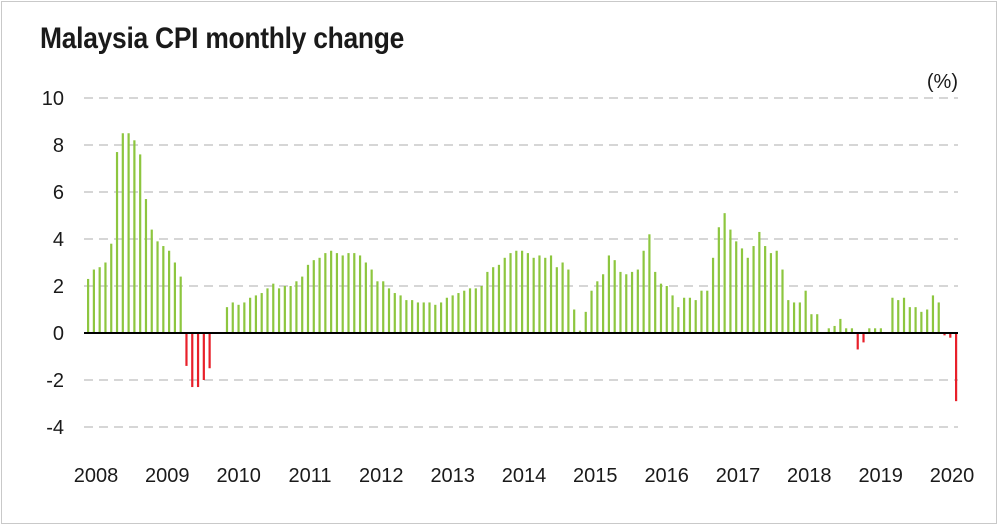 This screenshot has height=527, width=1000. I want to click on x-tick-label: 2016, so click(666, 476).